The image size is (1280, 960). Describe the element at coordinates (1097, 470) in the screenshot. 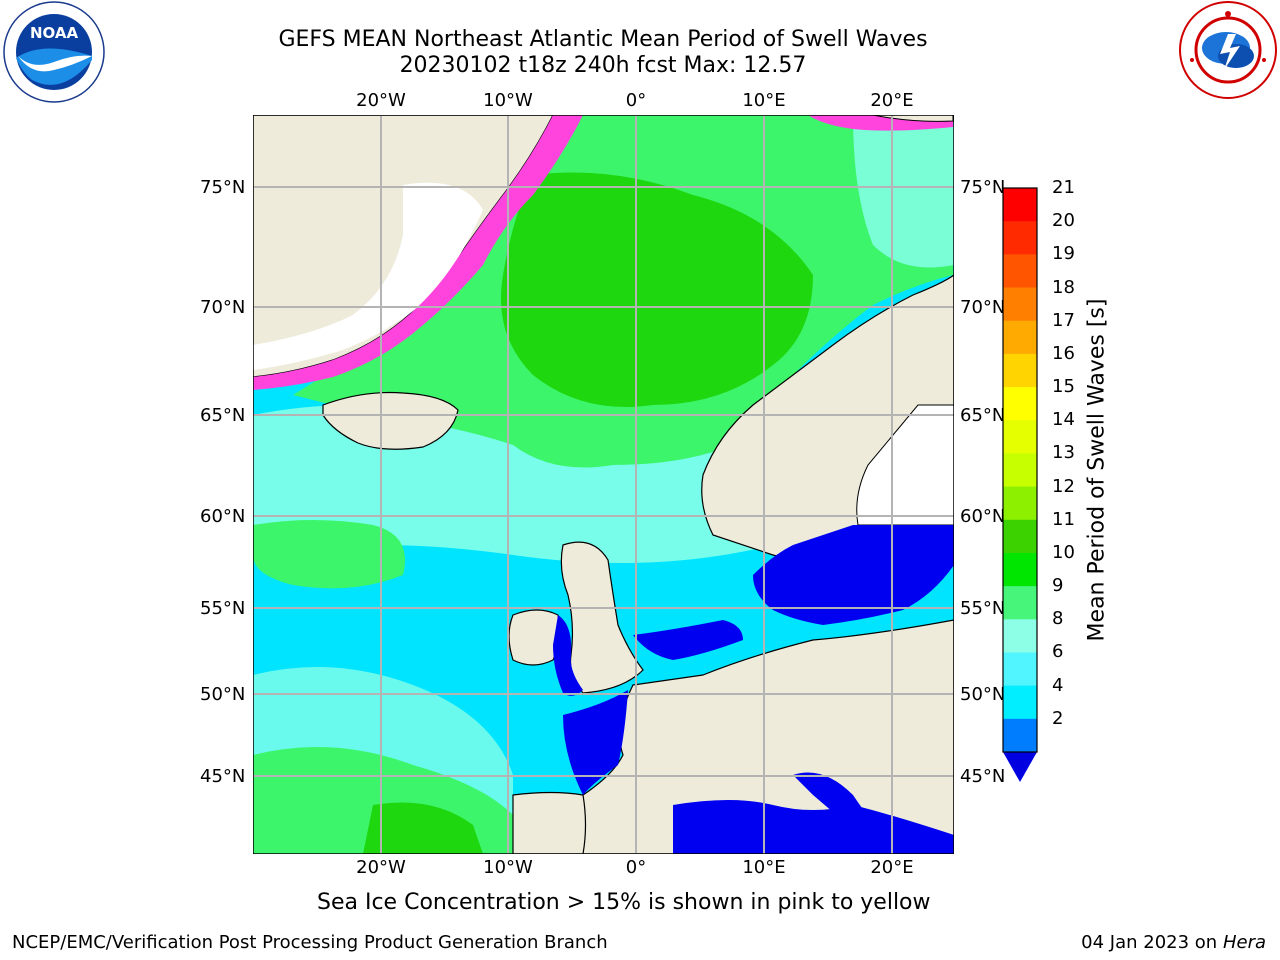

I see `colorbar-label: Mean Period of Swell Waves [s]` at that location.